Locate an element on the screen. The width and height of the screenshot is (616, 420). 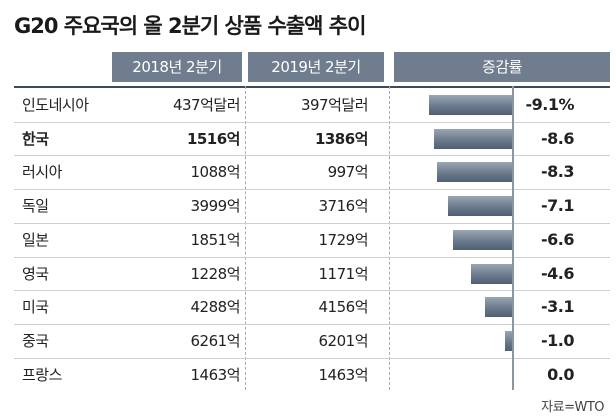
value-2019: 1171억 is located at coordinates (343, 273).